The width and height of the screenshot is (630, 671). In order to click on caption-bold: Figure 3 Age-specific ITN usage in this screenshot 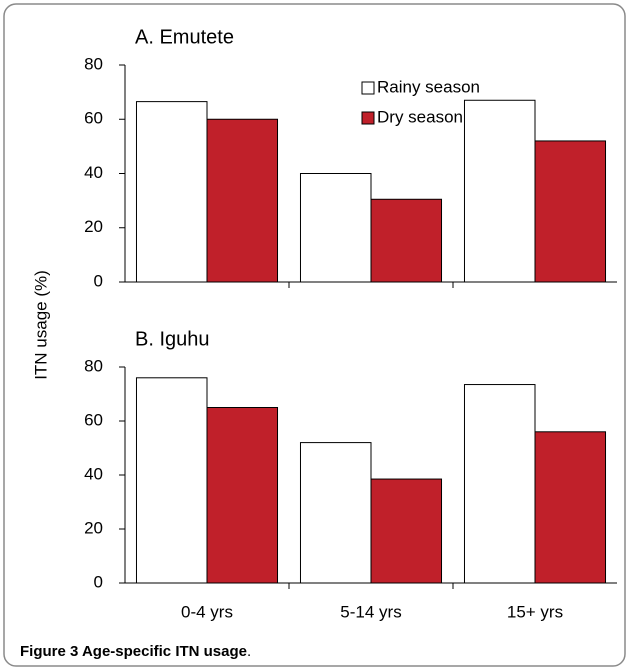, I will do `click(133, 651)`.